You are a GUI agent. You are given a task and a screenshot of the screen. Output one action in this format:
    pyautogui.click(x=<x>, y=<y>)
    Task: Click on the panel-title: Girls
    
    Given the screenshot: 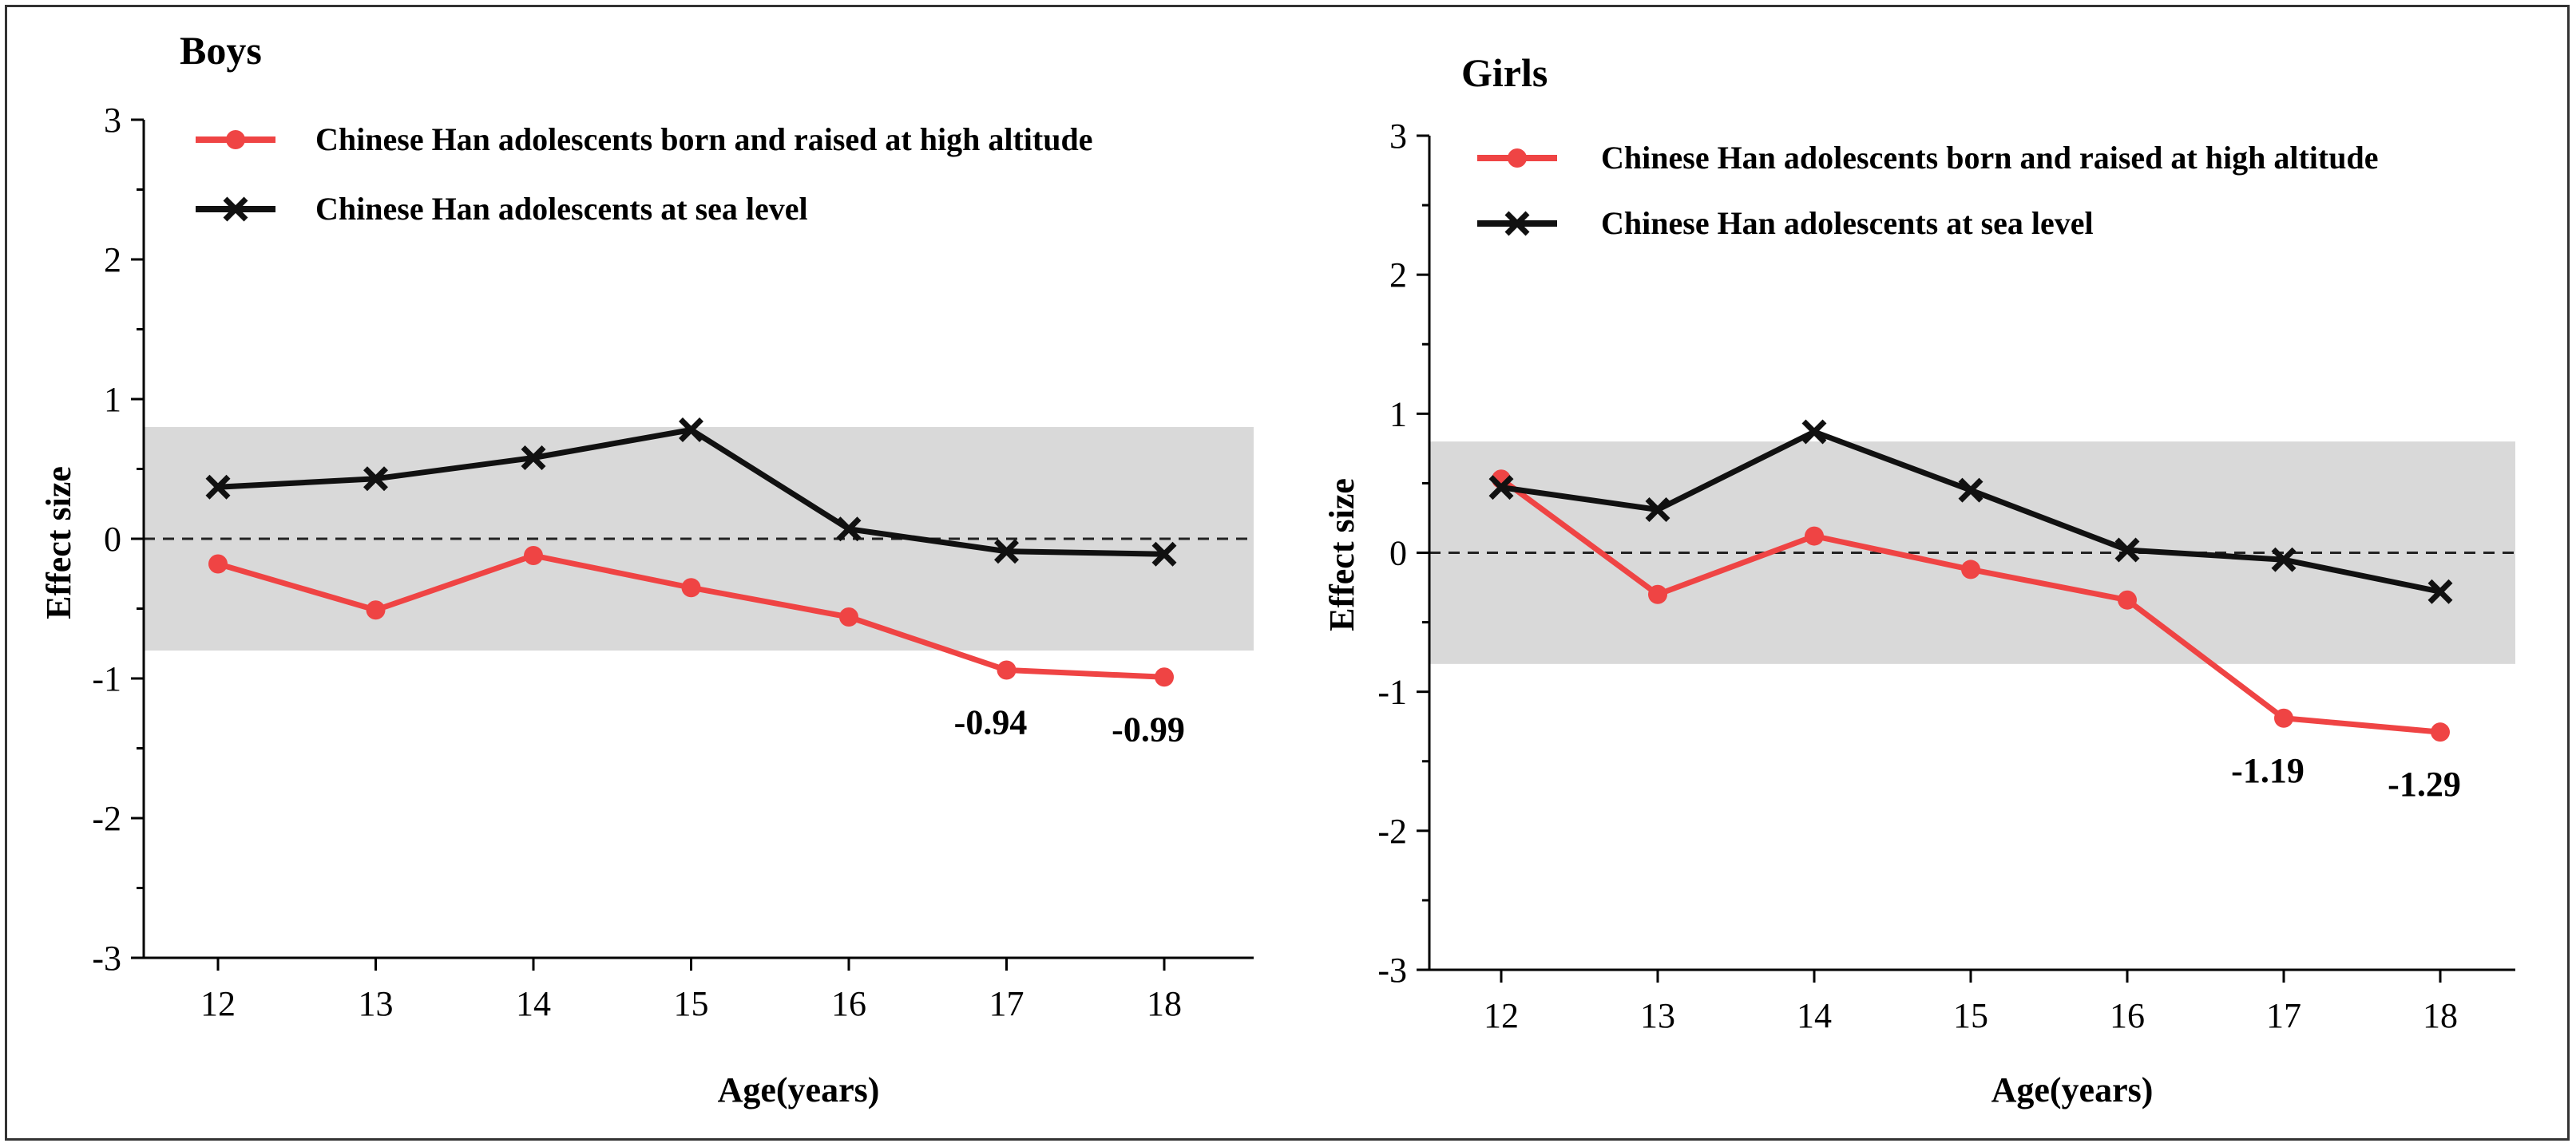 What is the action you would take?
    pyautogui.click(x=1504, y=72)
    